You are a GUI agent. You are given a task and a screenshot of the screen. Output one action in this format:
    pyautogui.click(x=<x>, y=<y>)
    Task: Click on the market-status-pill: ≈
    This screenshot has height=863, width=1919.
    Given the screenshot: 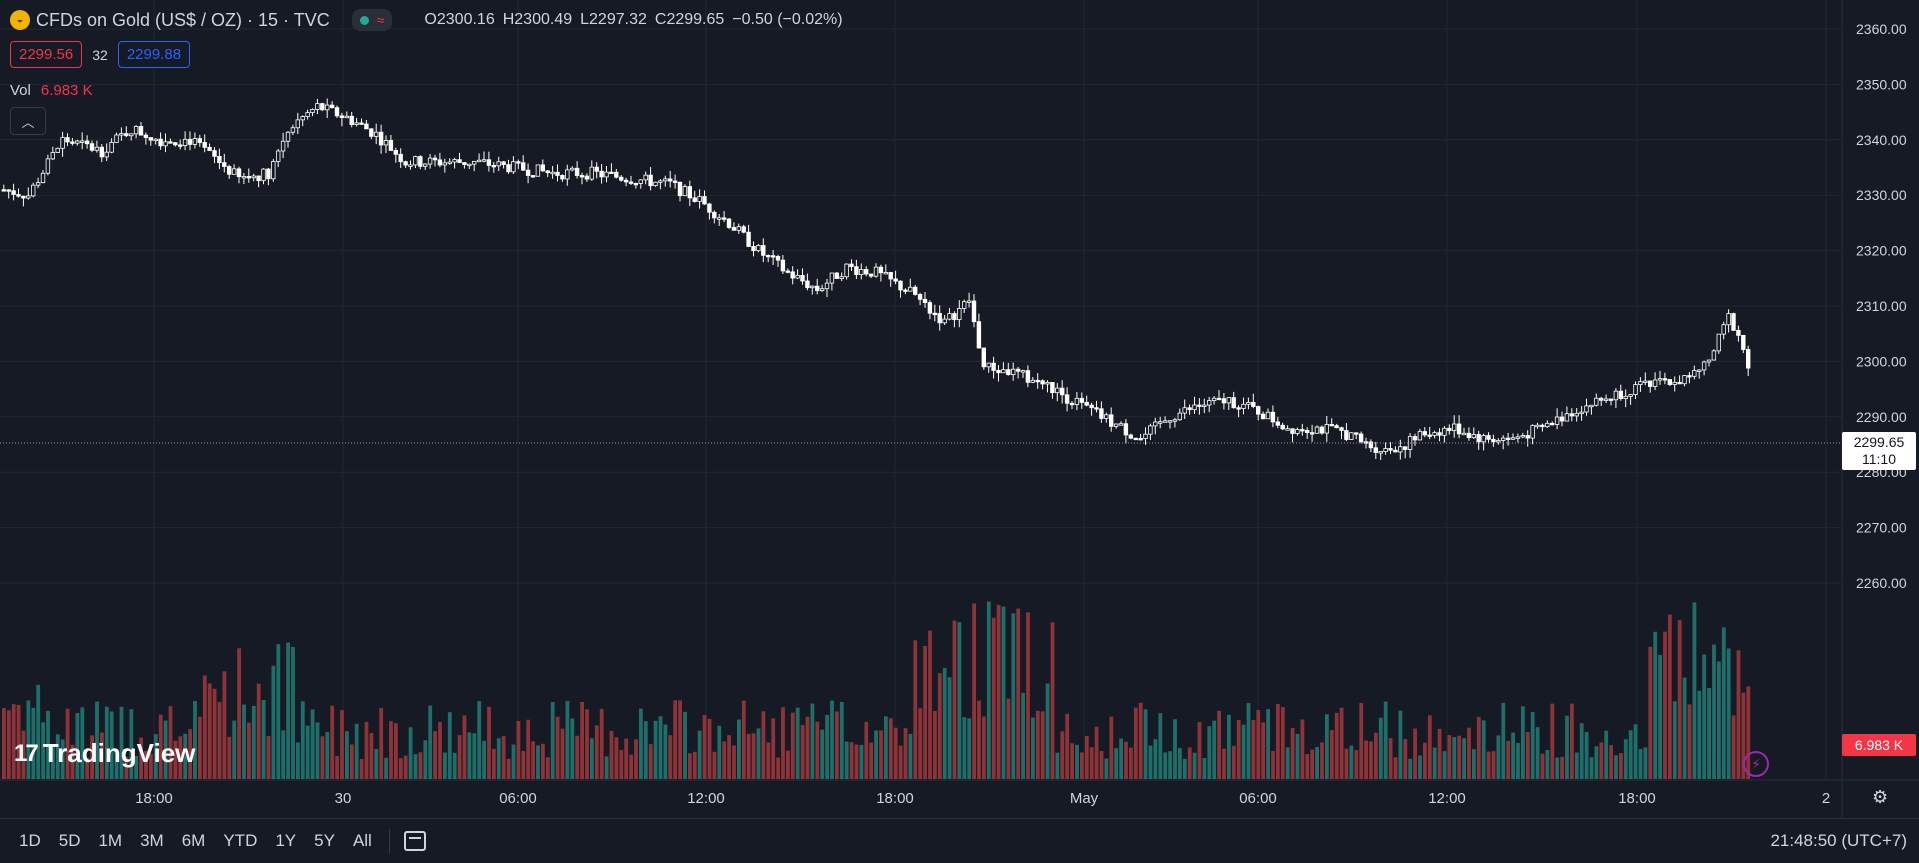 What is the action you would take?
    pyautogui.click(x=372, y=20)
    